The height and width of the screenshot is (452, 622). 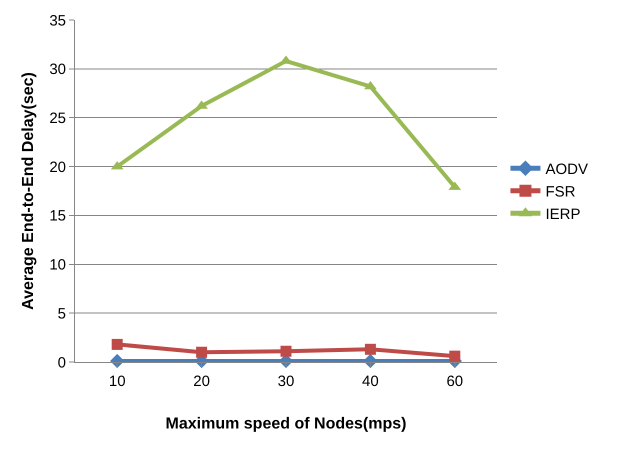 What do you see at coordinates (28, 191) in the screenshot?
I see `y-axis-title: Average End-to-End Delay(sec)` at bounding box center [28, 191].